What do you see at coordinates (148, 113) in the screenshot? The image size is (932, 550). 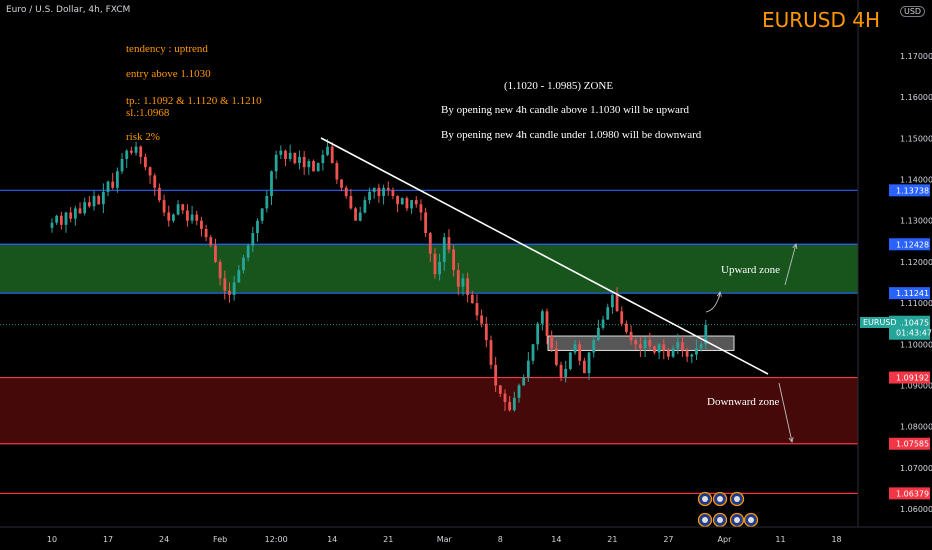 I see `note-sl: sl.:1.0968` at bounding box center [148, 113].